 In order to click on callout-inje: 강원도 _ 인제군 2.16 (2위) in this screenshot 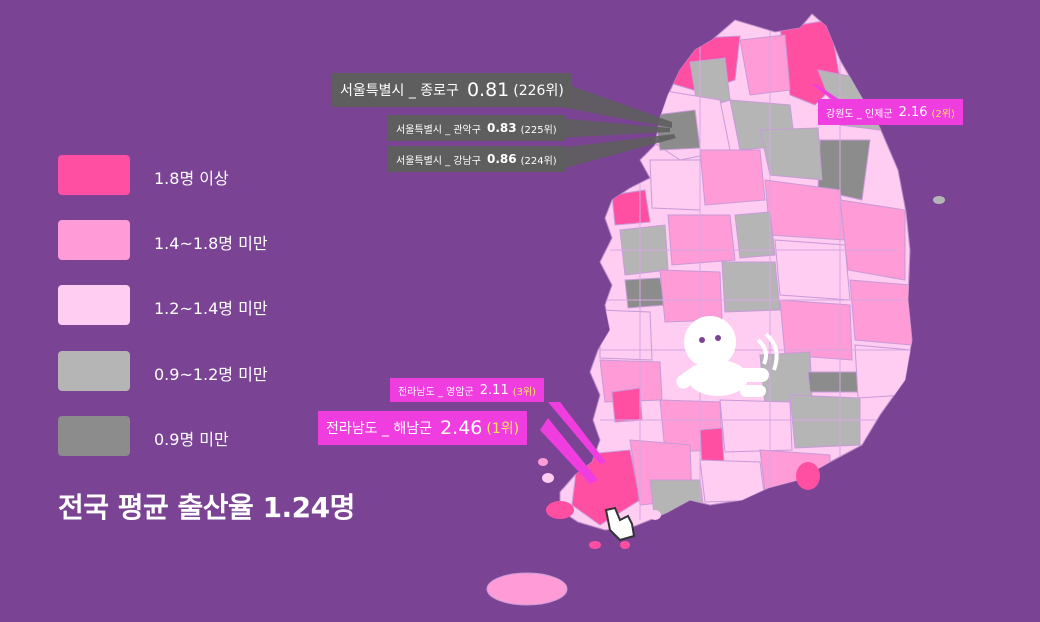, I will do `click(890, 112)`.